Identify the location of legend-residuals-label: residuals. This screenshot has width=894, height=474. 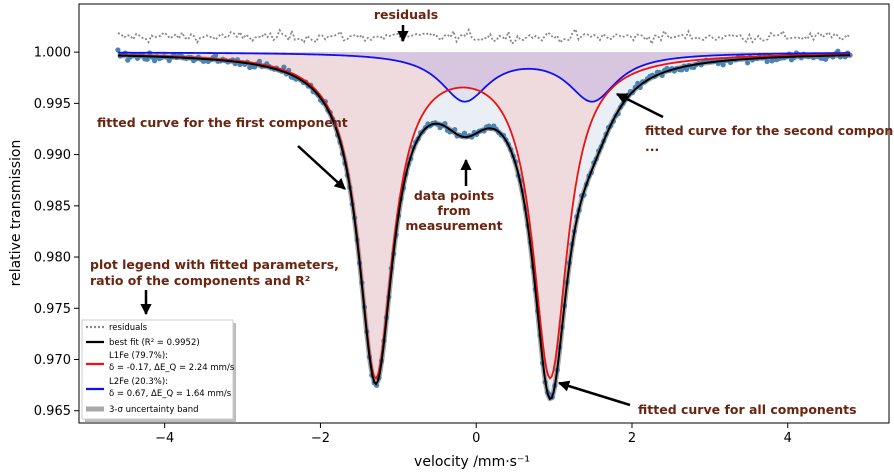
(128, 328).